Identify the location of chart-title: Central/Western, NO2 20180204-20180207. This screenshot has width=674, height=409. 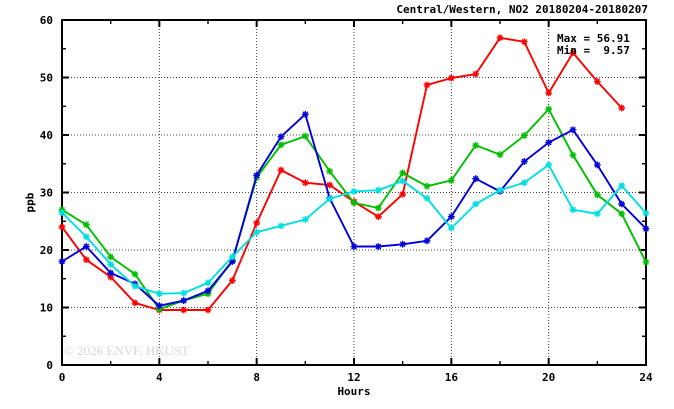
(522, 9).